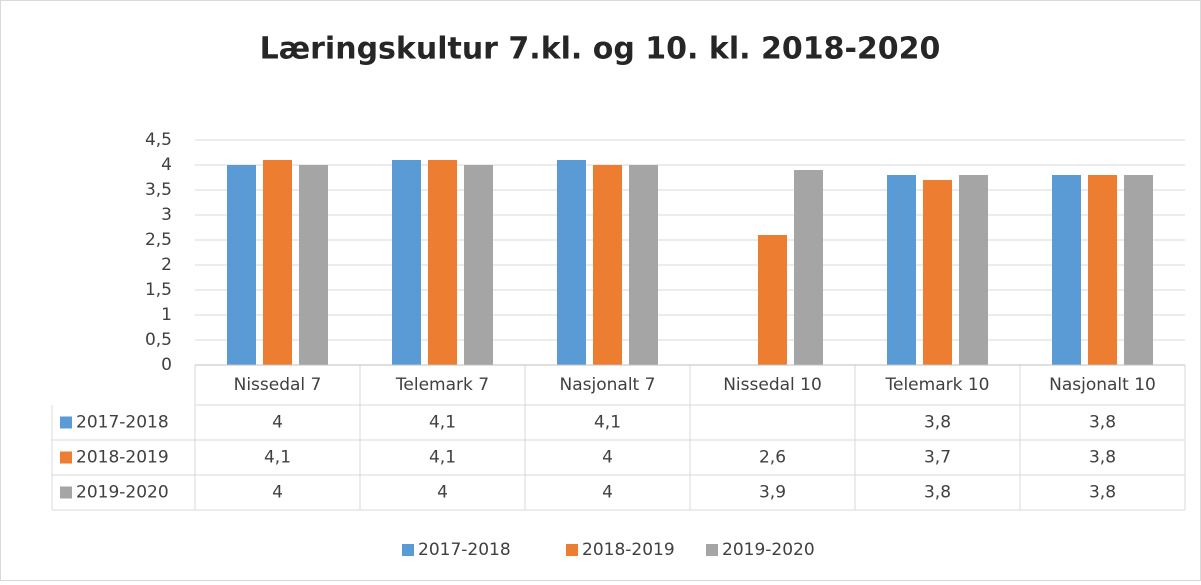 The height and width of the screenshot is (585, 1201). What do you see at coordinates (772, 458) in the screenshot?
I see `table-value: 2,6` at bounding box center [772, 458].